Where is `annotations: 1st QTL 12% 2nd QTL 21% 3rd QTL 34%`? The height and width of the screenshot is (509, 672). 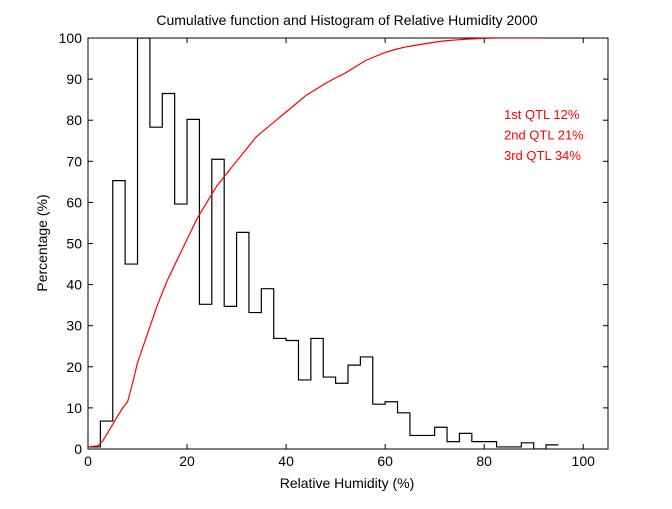
annotations: 1st QTL 12% 2nd QTL 21% 3rd QTL 34% is located at coordinates (544, 135).